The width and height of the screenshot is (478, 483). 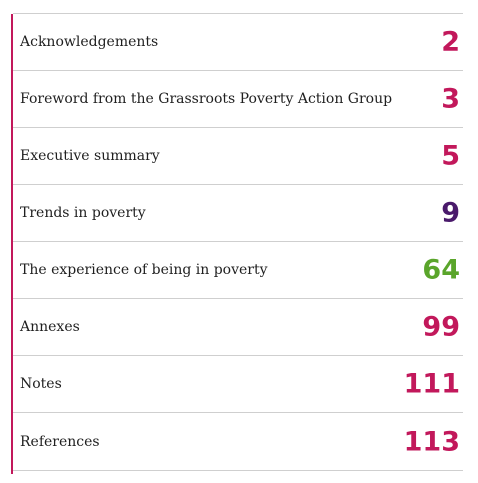 What do you see at coordinates (90, 156) in the screenshot?
I see `toc-entry-label: Executive summary` at bounding box center [90, 156].